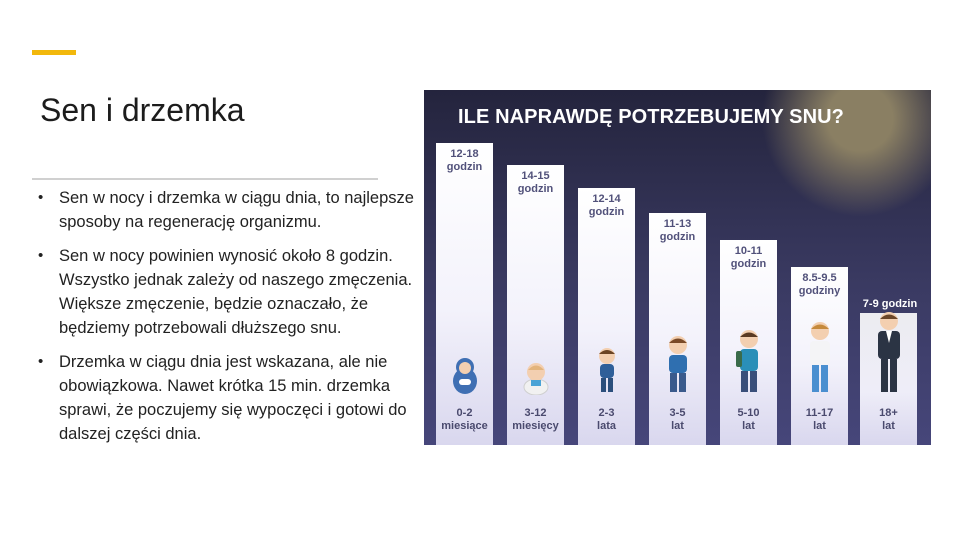 The width and height of the screenshot is (960, 540). What do you see at coordinates (54, 52) in the screenshot?
I see `accent-bar` at bounding box center [54, 52].